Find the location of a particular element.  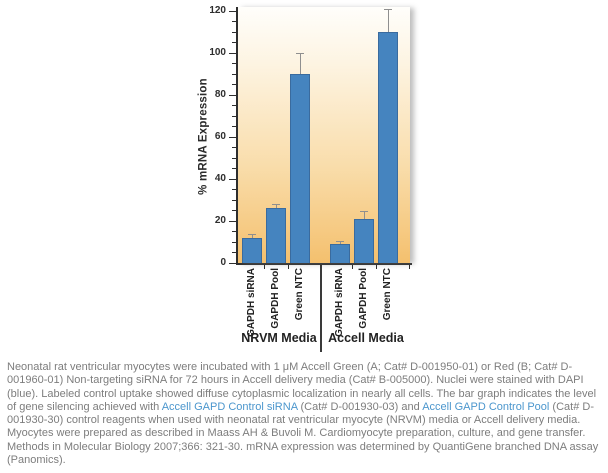

caption-text: (Cat# D-001930-03) and is located at coordinates (360, 406).